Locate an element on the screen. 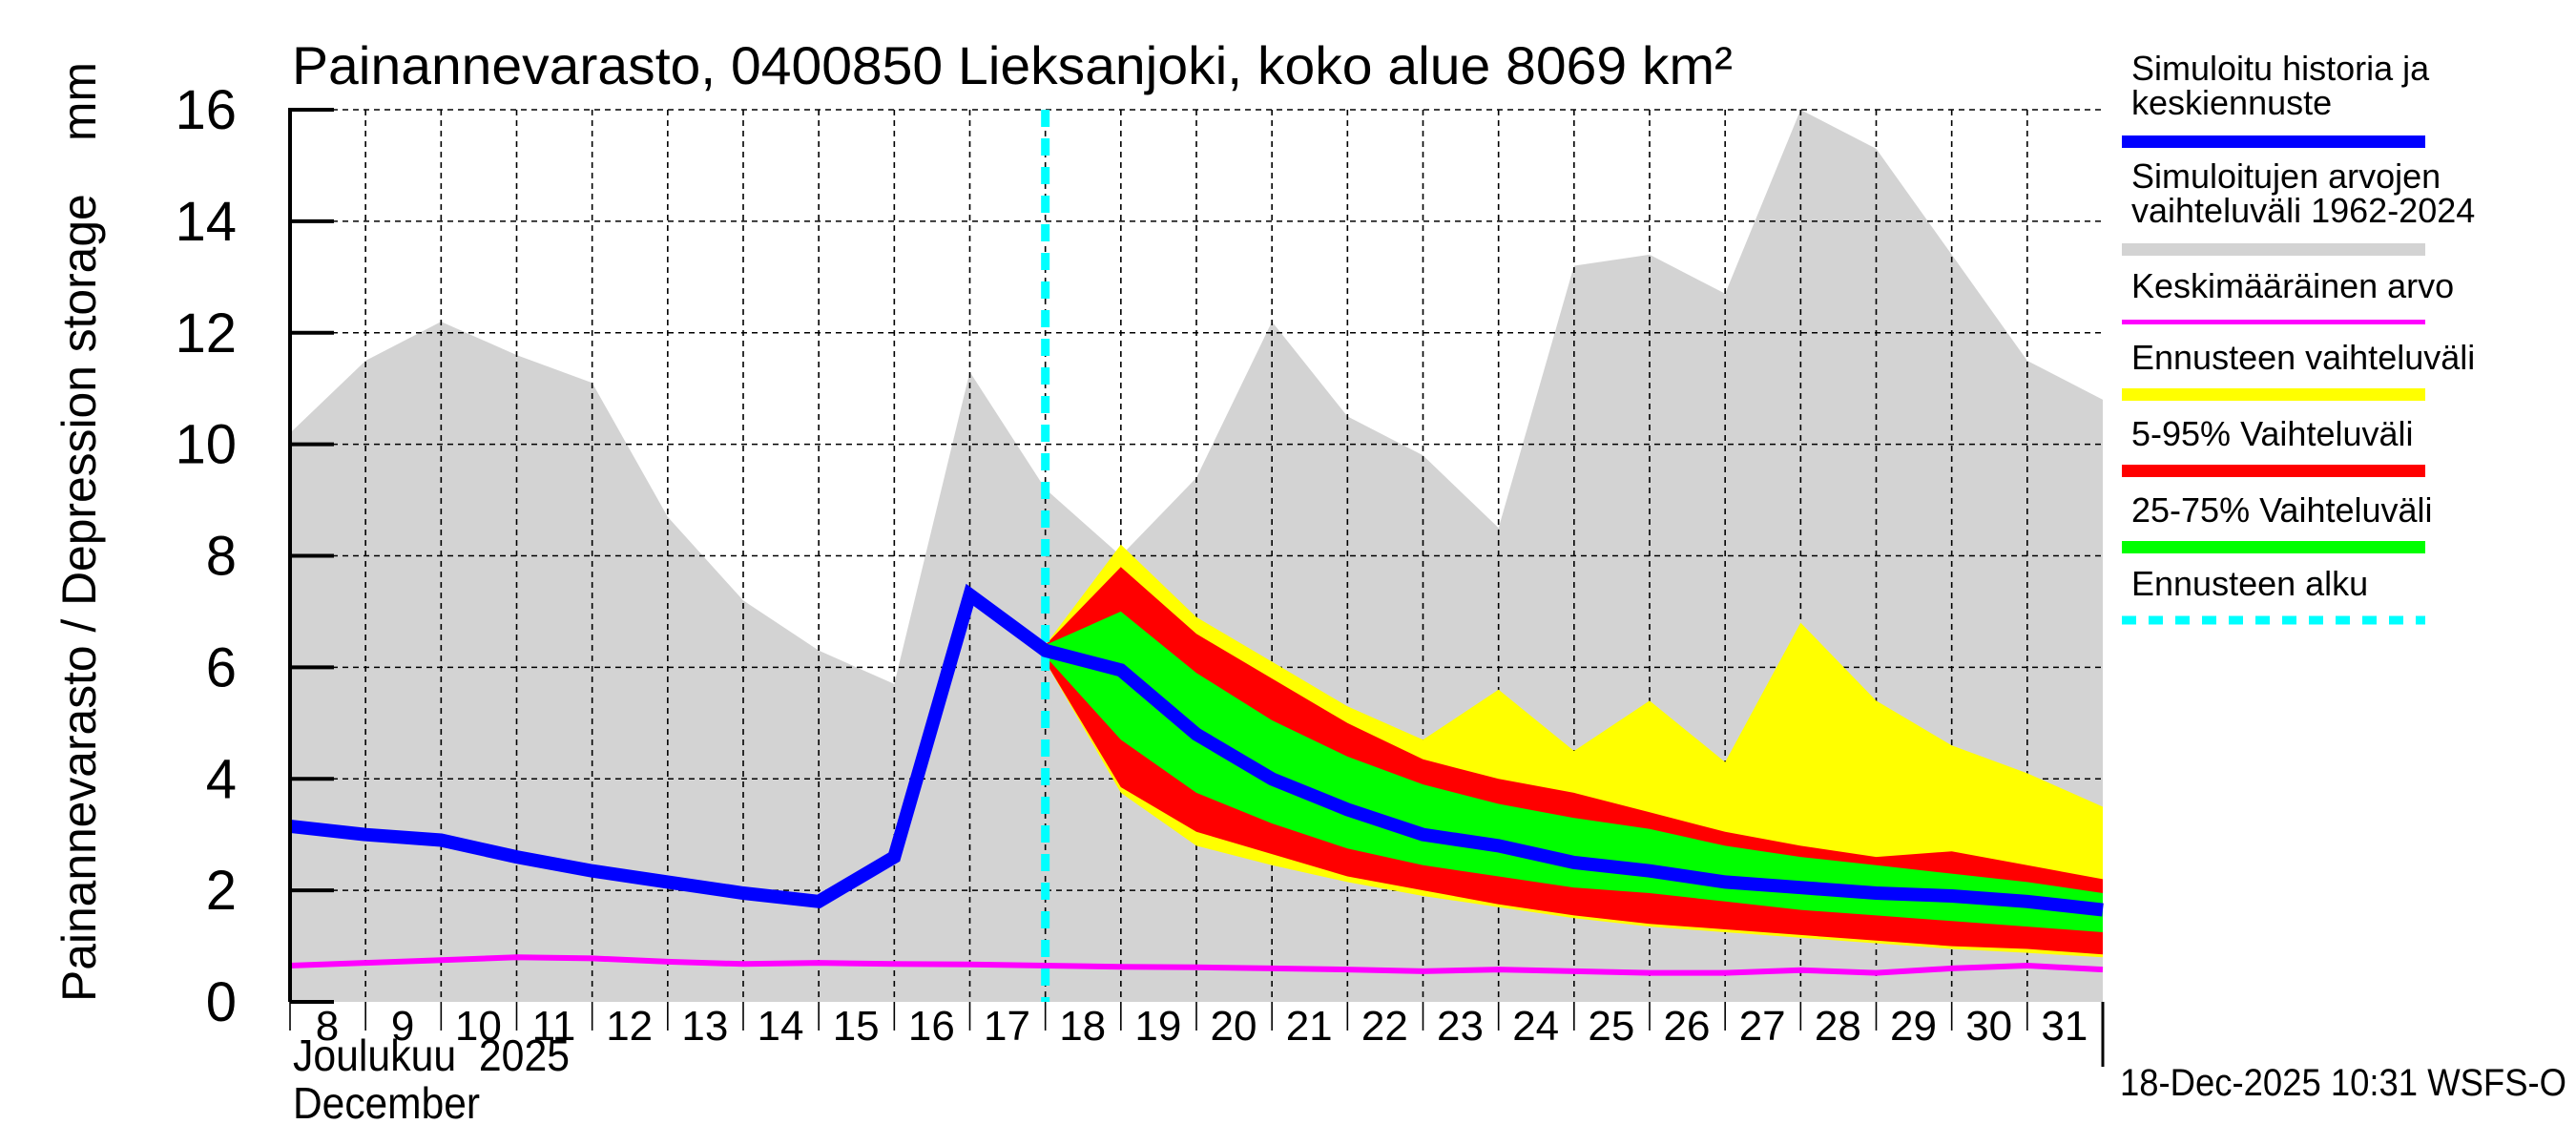 The width and height of the screenshot is (2576, 1145). legend-item: Keskimääräinen arvo is located at coordinates (2288, 295).